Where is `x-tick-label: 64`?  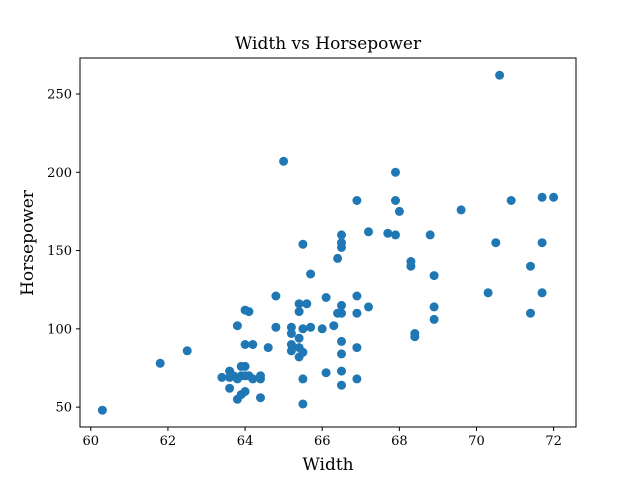 x-tick-label: 64 is located at coordinates (245, 441).